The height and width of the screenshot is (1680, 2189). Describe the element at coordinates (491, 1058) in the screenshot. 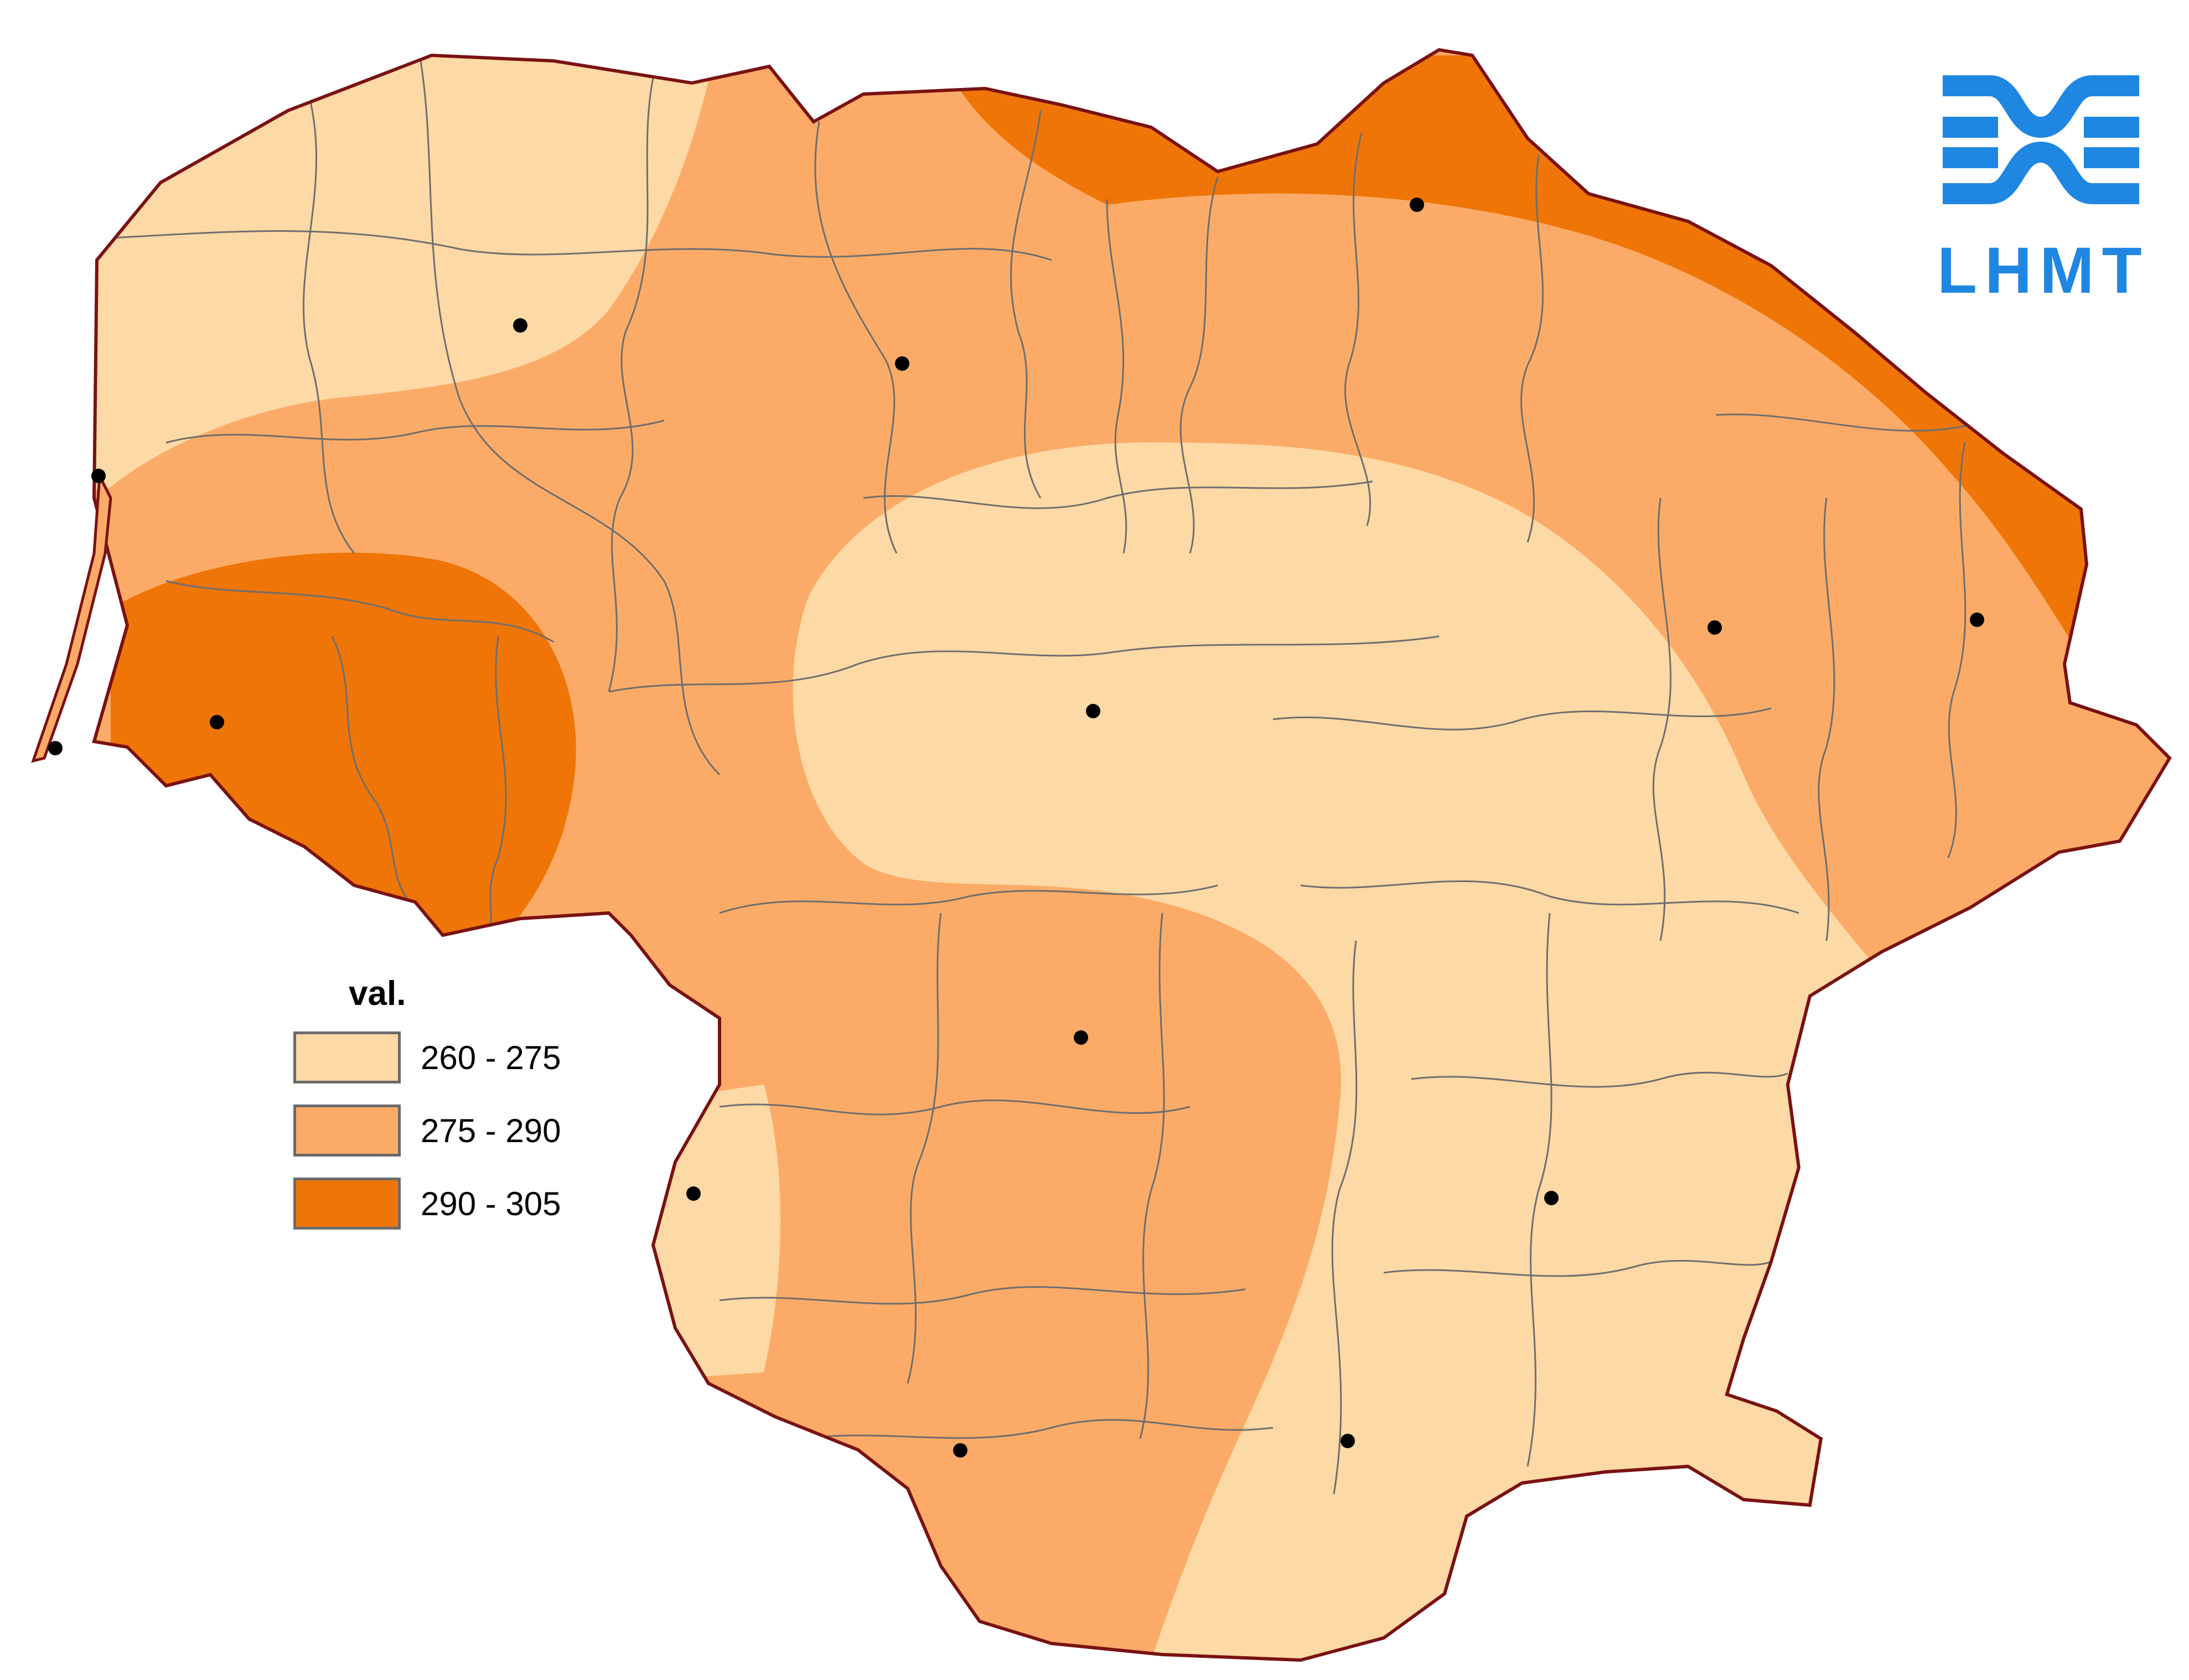

I see `legend-label-low: 260 - 275` at that location.